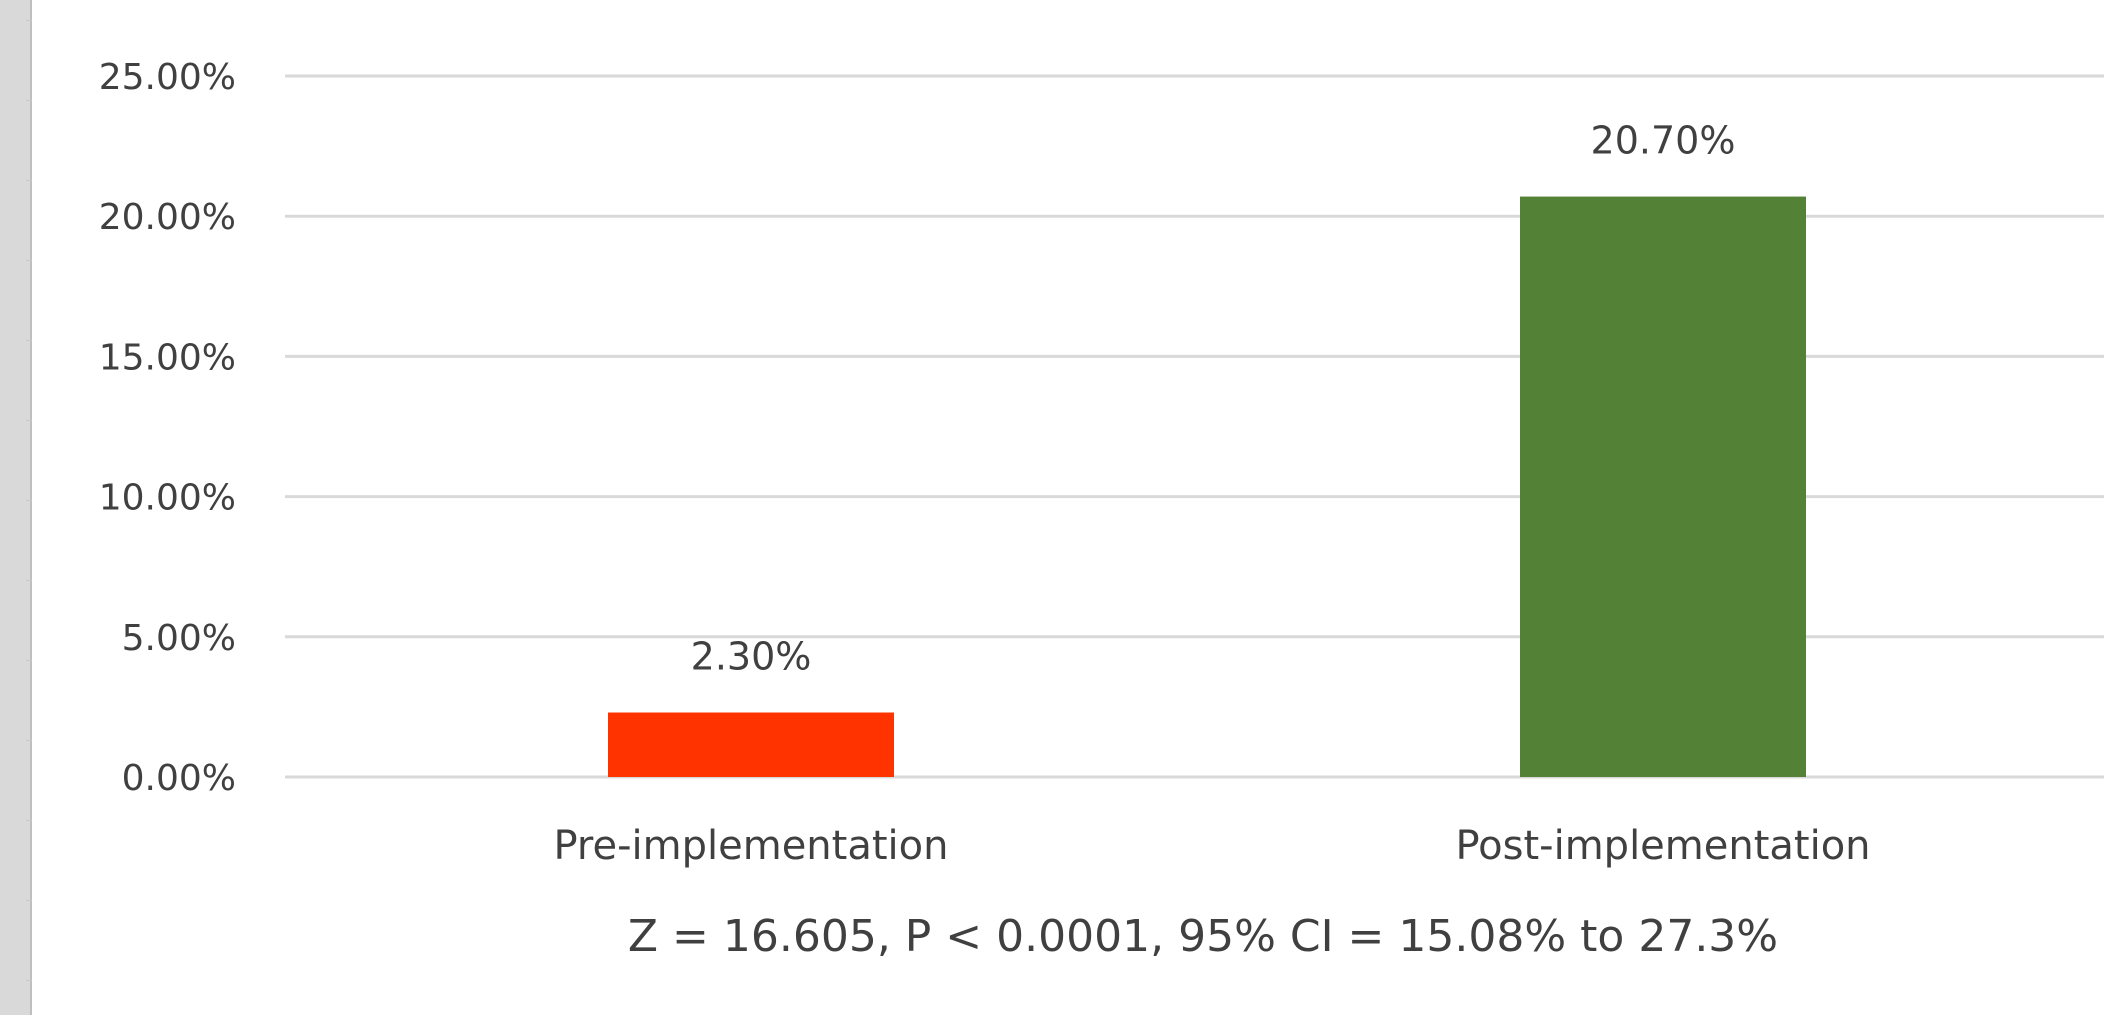 This screenshot has width=2104, height=1019. What do you see at coordinates (167, 77) in the screenshot?
I see `y-tick-label: 25.00%` at bounding box center [167, 77].